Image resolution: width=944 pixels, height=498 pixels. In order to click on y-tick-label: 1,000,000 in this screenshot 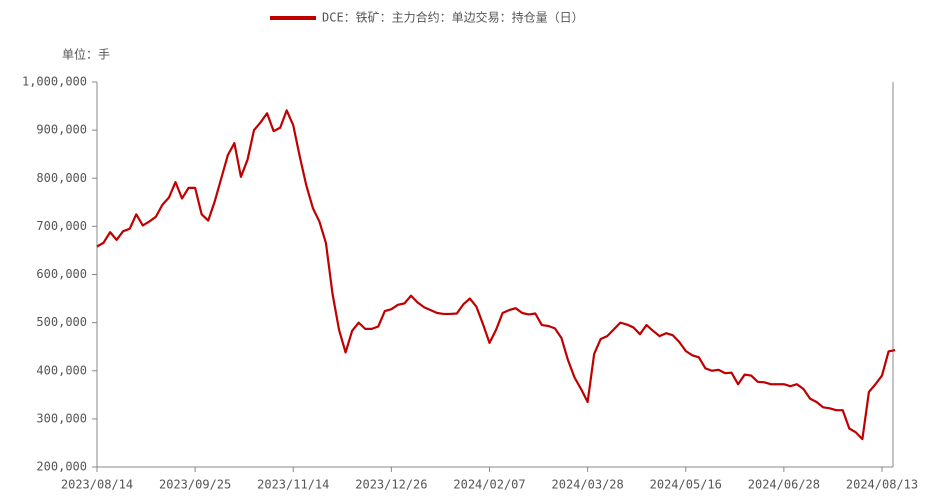, I will do `click(54, 82)`.